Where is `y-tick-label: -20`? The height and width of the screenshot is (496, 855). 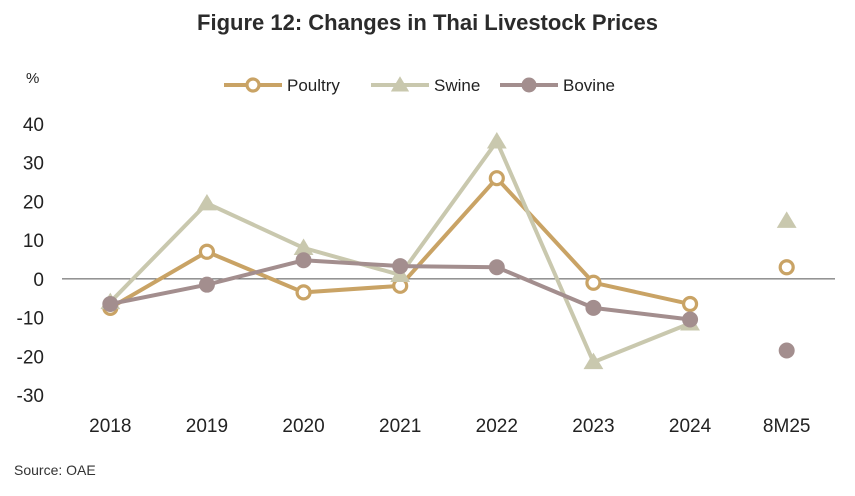 y-tick-label: -20 is located at coordinates (30, 357).